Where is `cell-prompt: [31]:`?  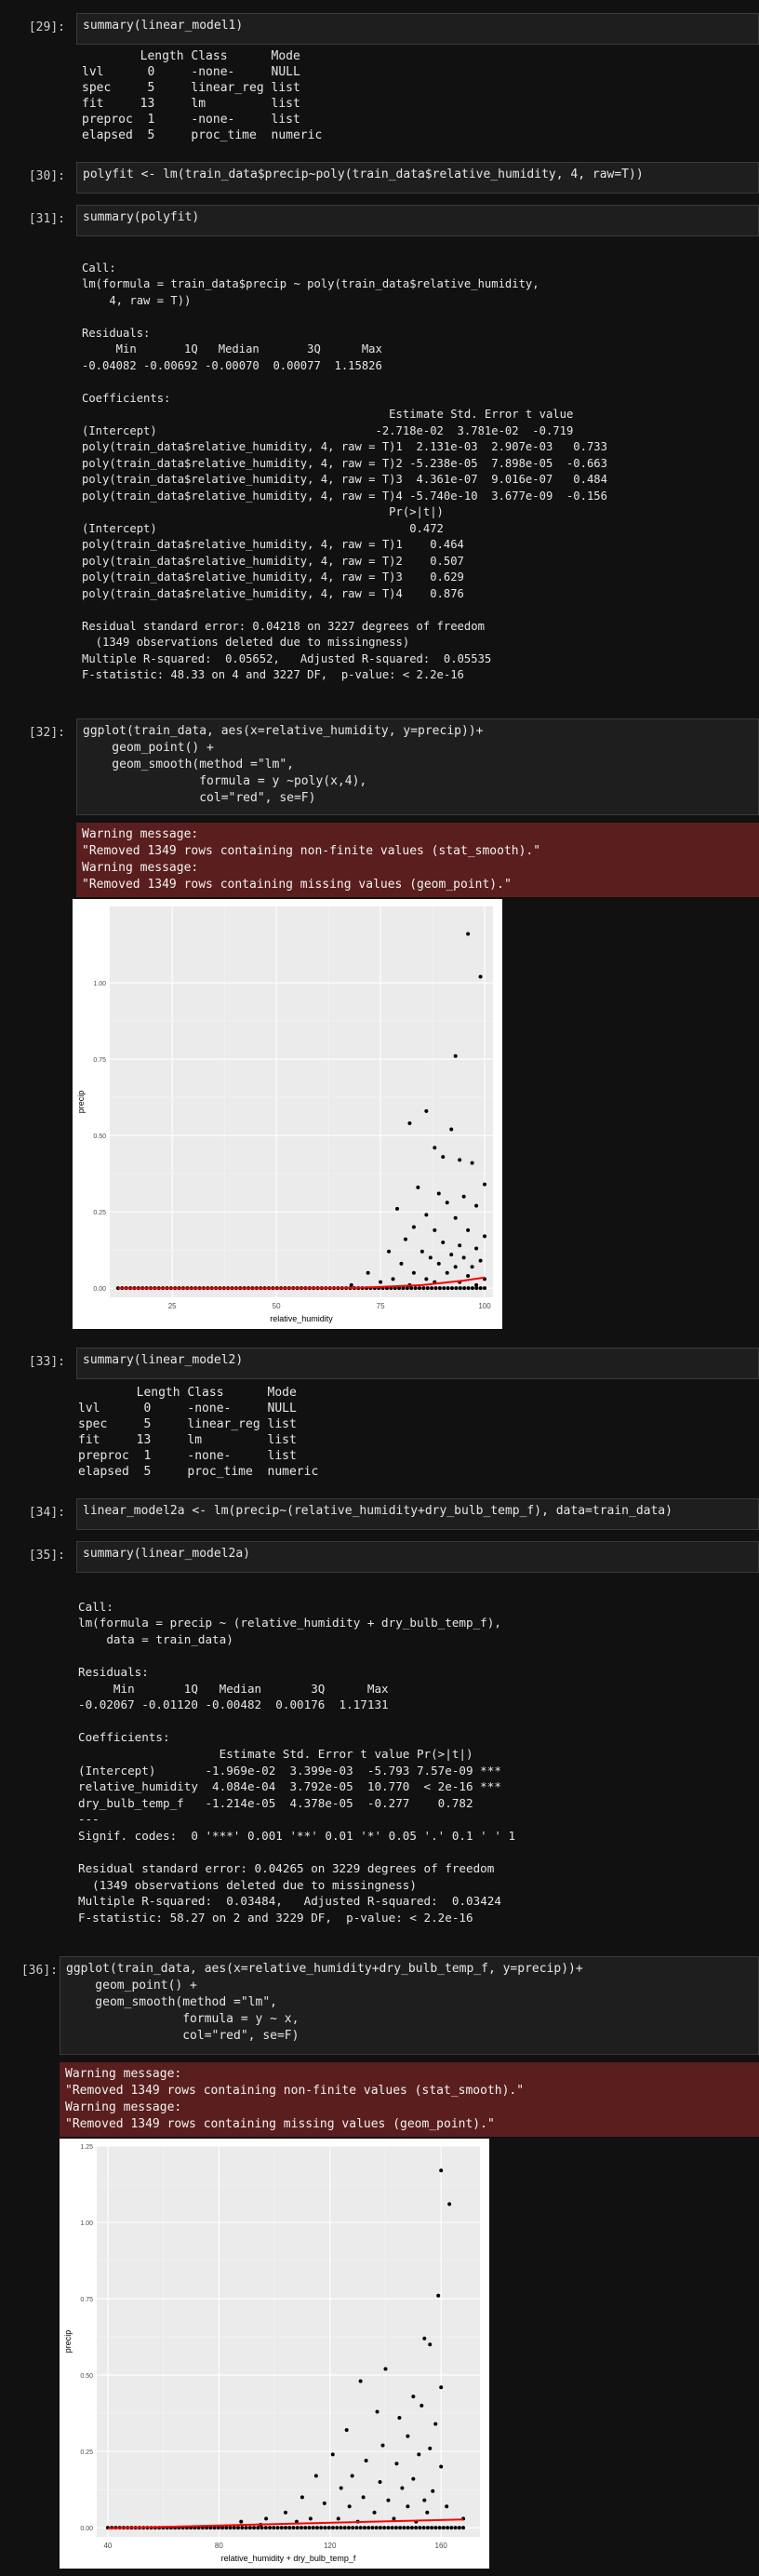
cell-prompt: [31]: is located at coordinates (46, 219).